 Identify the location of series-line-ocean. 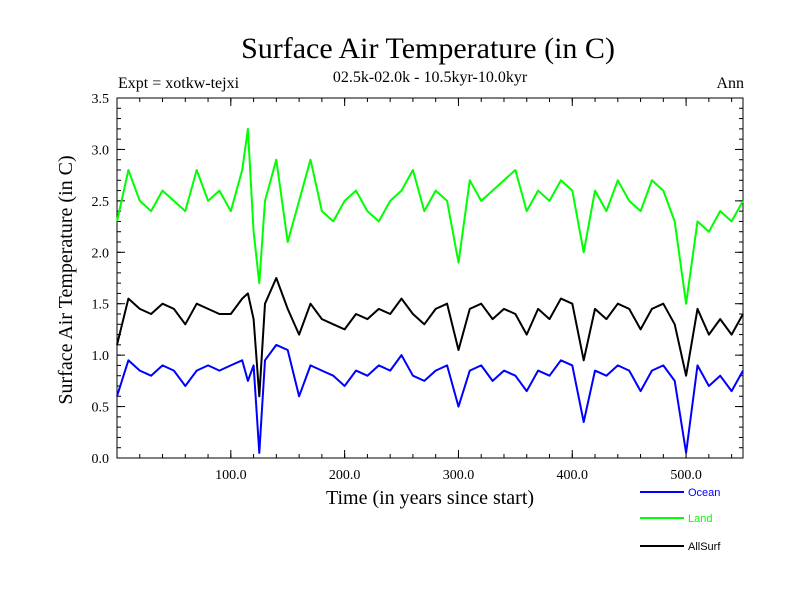
(430, 398).